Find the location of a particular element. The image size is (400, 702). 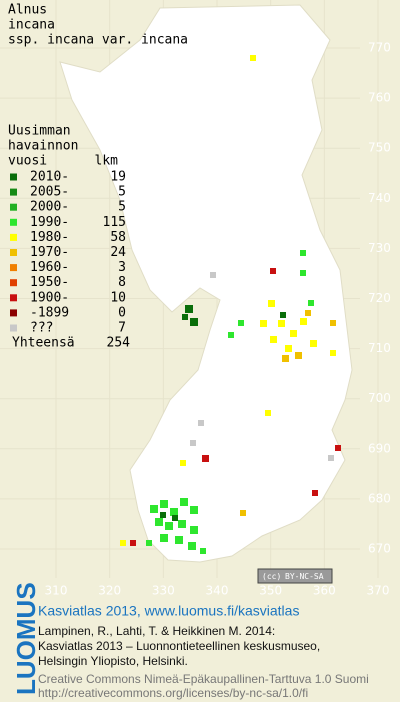

badge-box is located at coordinates (295, 576).